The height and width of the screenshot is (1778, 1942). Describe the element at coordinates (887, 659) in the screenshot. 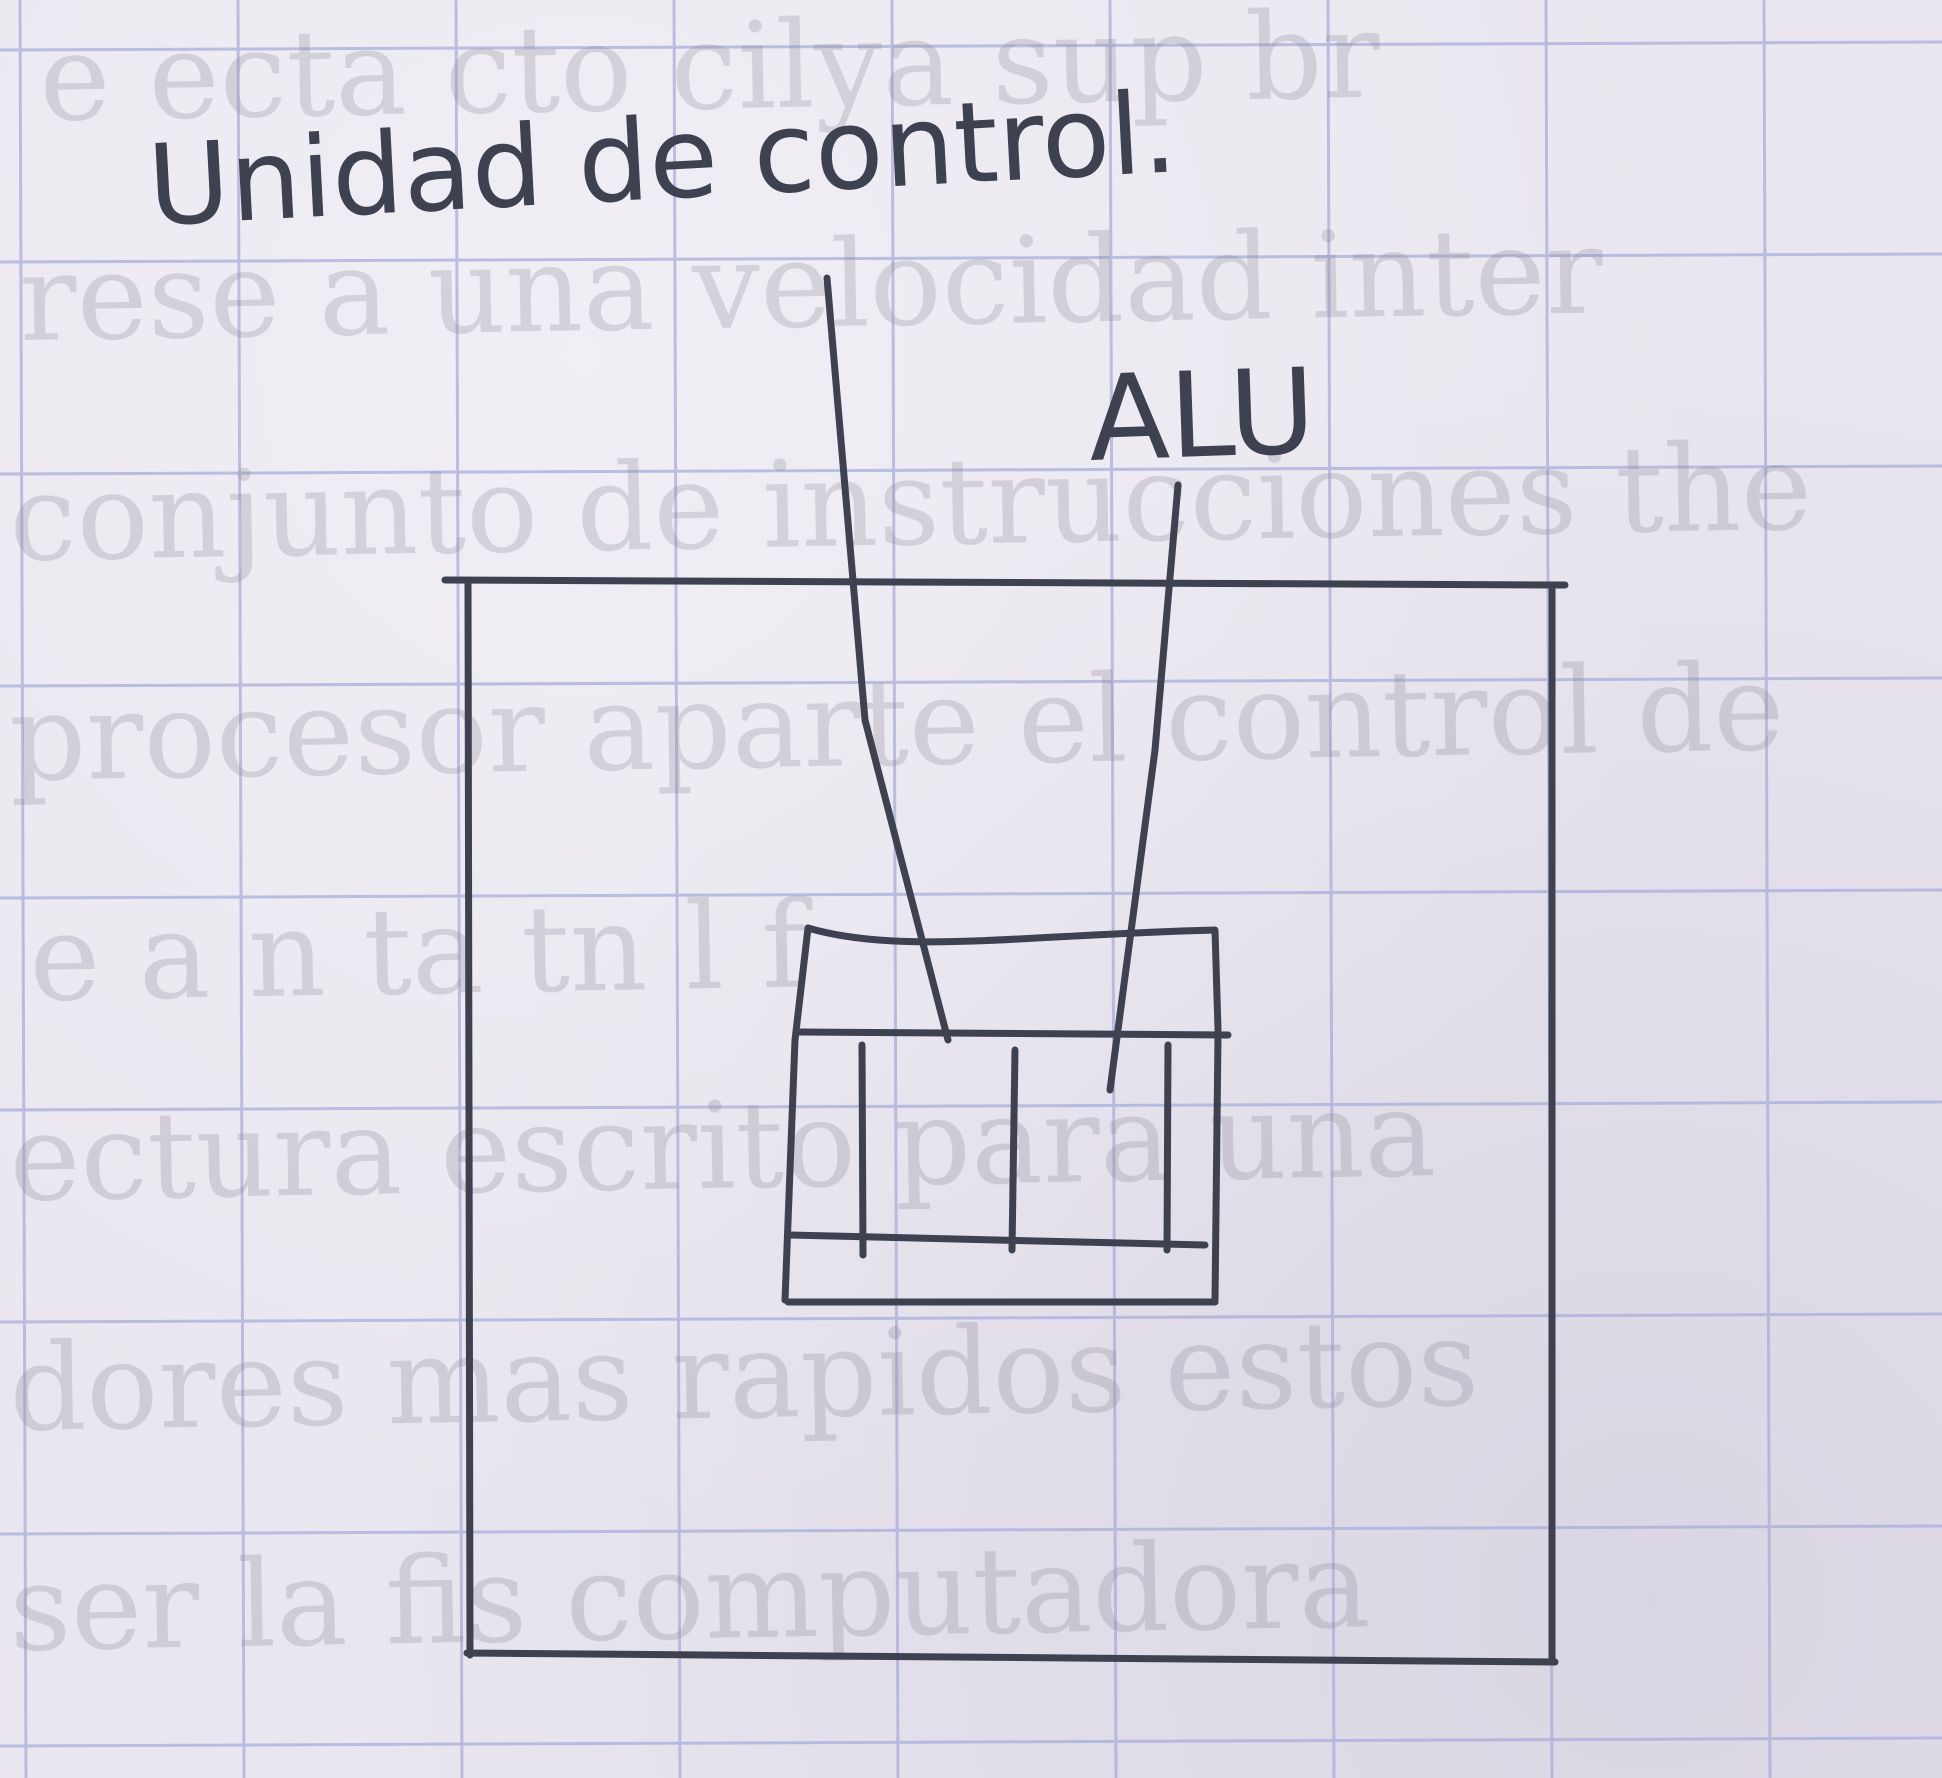

I see `control-unit-pointer-line` at that location.